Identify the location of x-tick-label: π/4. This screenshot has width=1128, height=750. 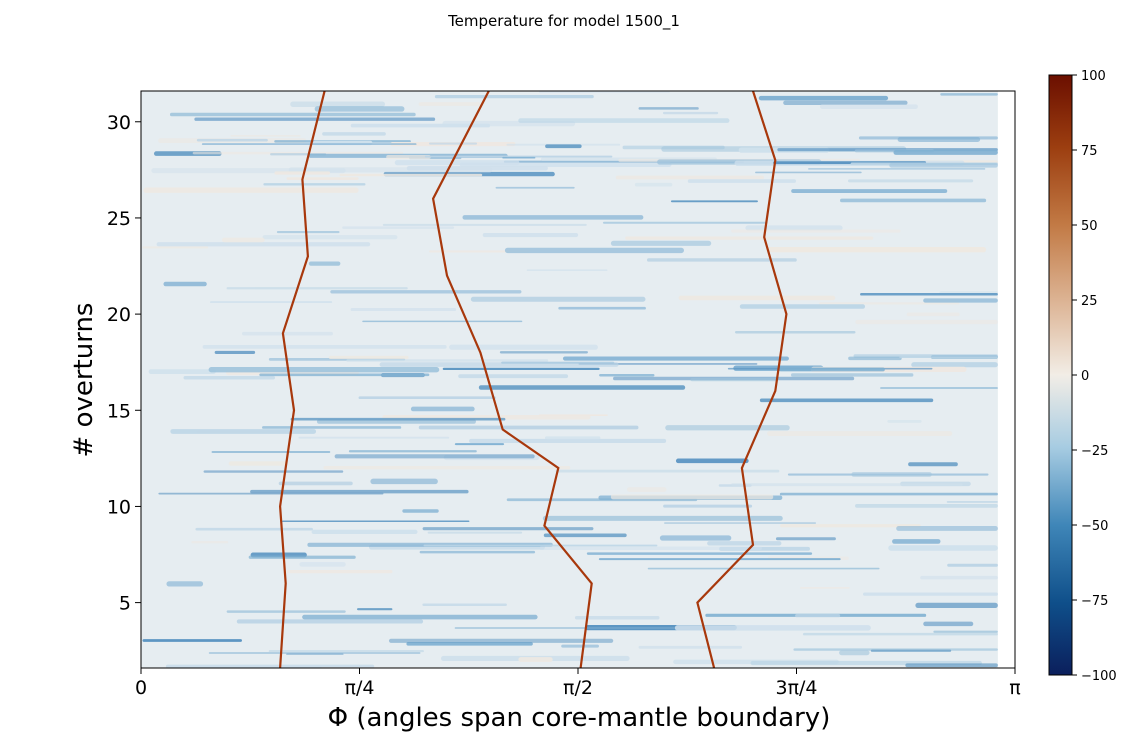
(360, 688).